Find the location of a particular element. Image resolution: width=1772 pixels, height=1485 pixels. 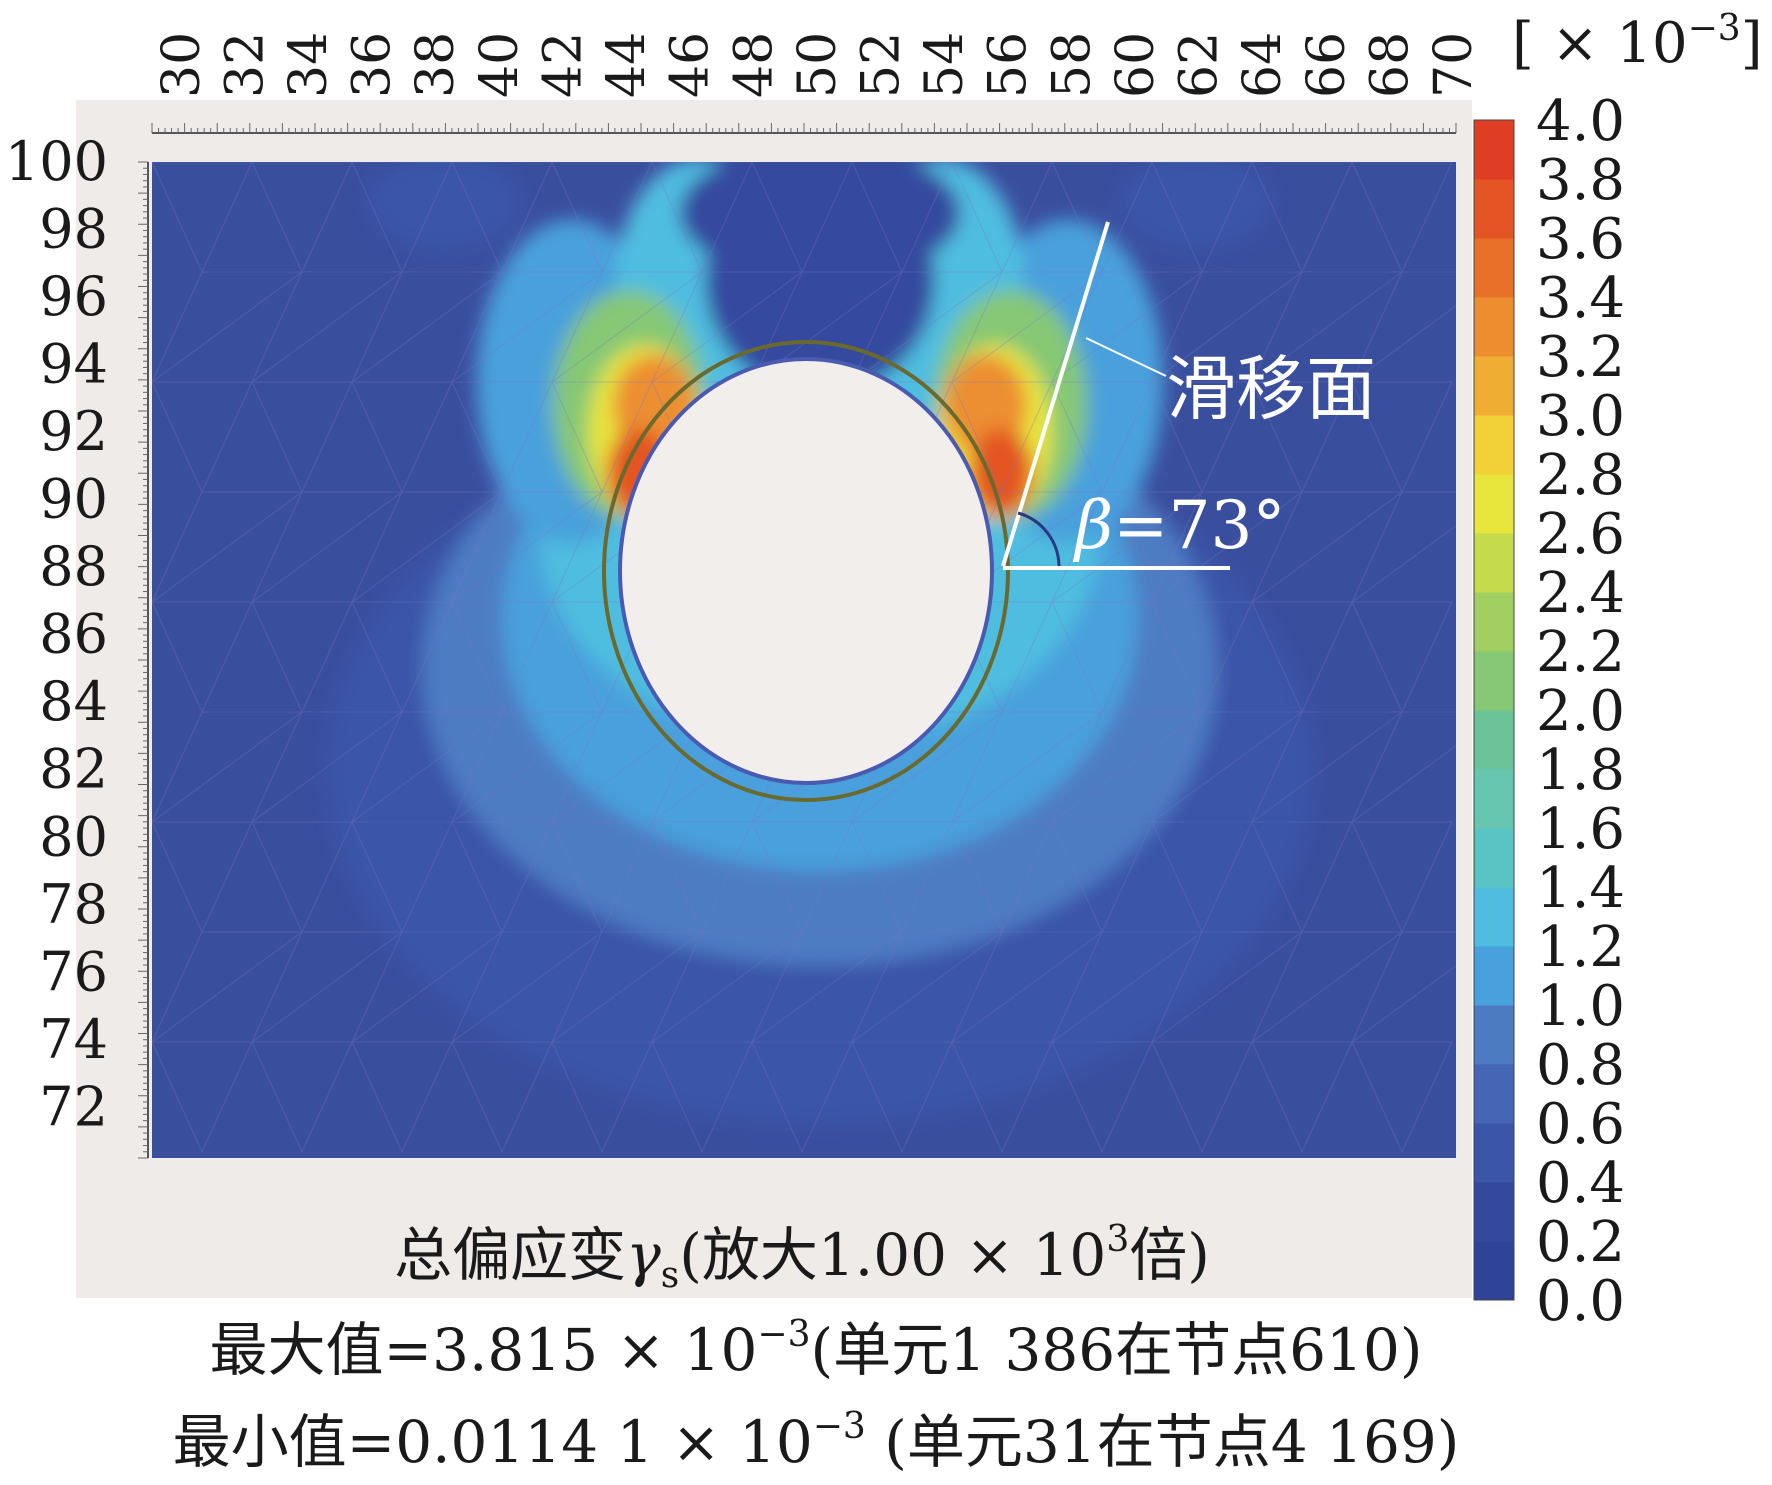

angle-arc is located at coordinates (1039, 539).